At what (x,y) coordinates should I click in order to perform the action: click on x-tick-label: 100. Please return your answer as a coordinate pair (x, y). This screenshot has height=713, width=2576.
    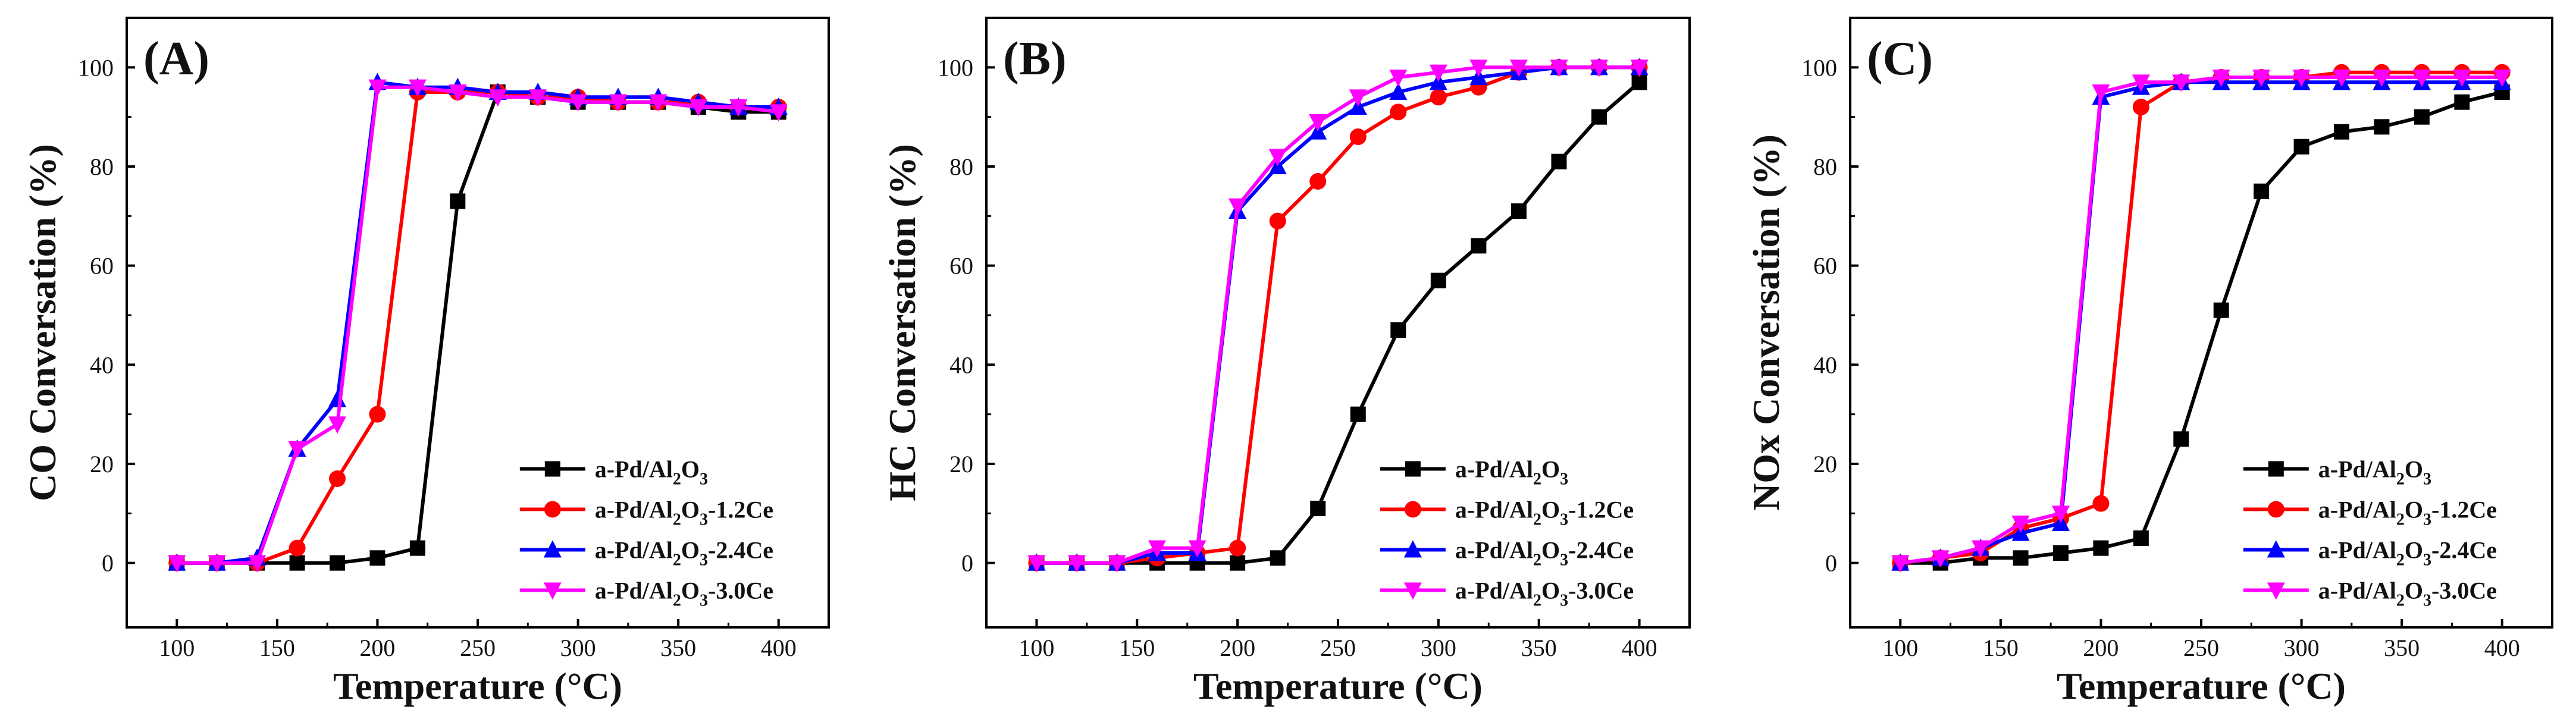
    Looking at the image, I should click on (1037, 648).